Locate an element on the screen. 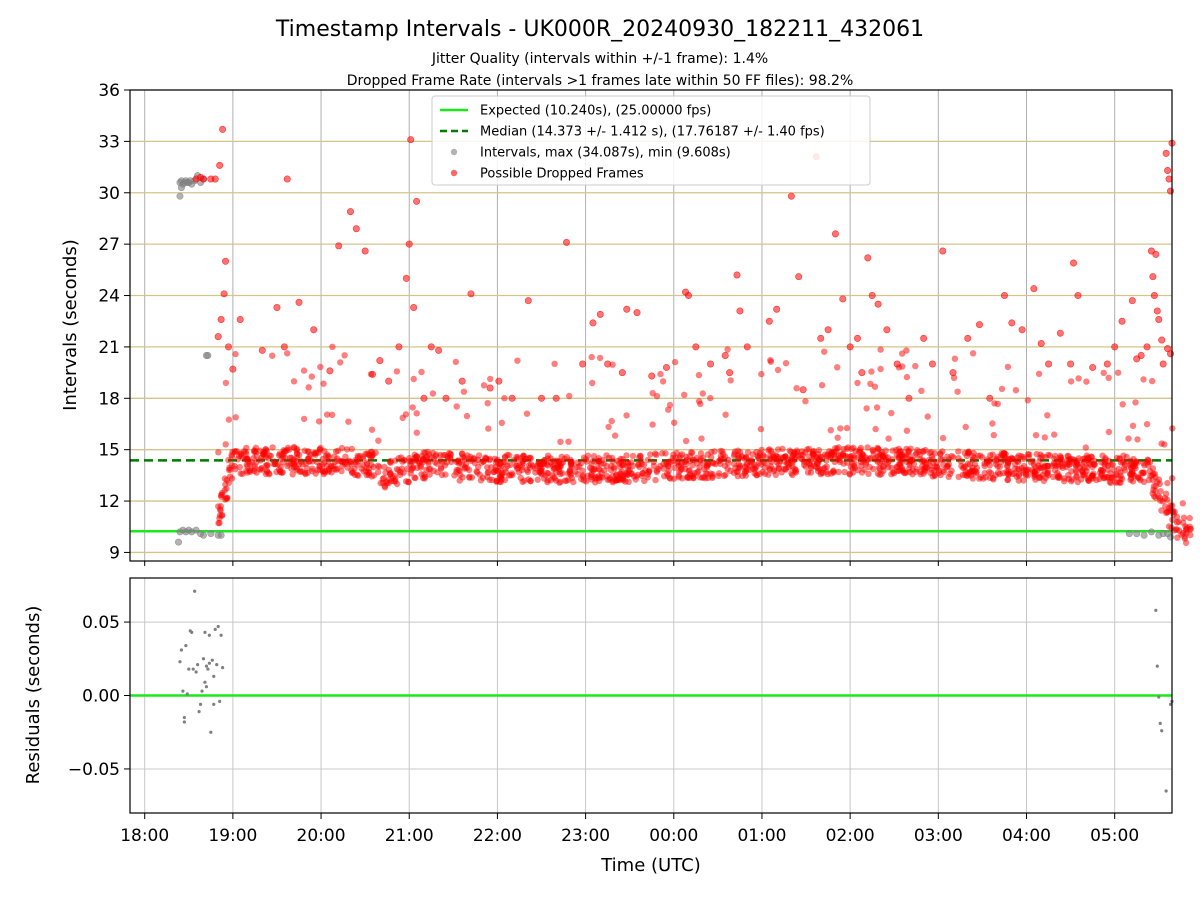  x-tick-label: 01:00 is located at coordinates (761, 836).